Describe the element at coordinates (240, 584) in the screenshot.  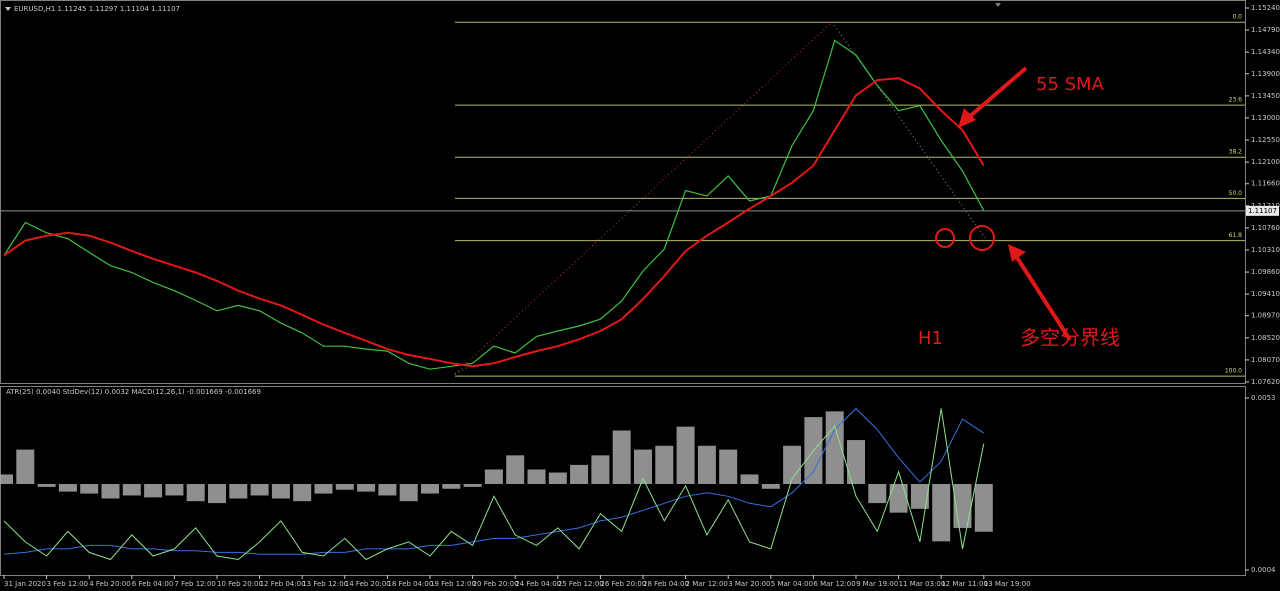
I see `x-tick-label: 10 Feb 20:00` at that location.